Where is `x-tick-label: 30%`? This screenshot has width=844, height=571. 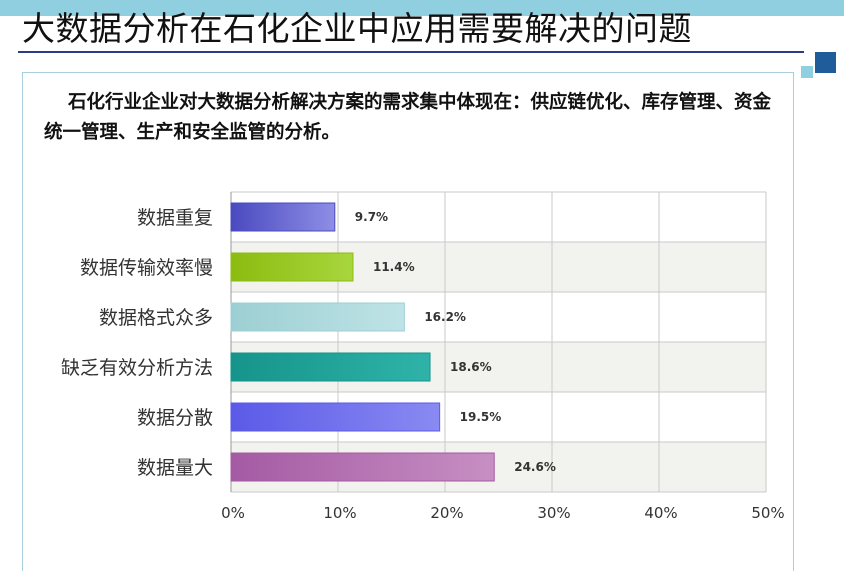 x-tick-label: 30% is located at coordinates (553, 513).